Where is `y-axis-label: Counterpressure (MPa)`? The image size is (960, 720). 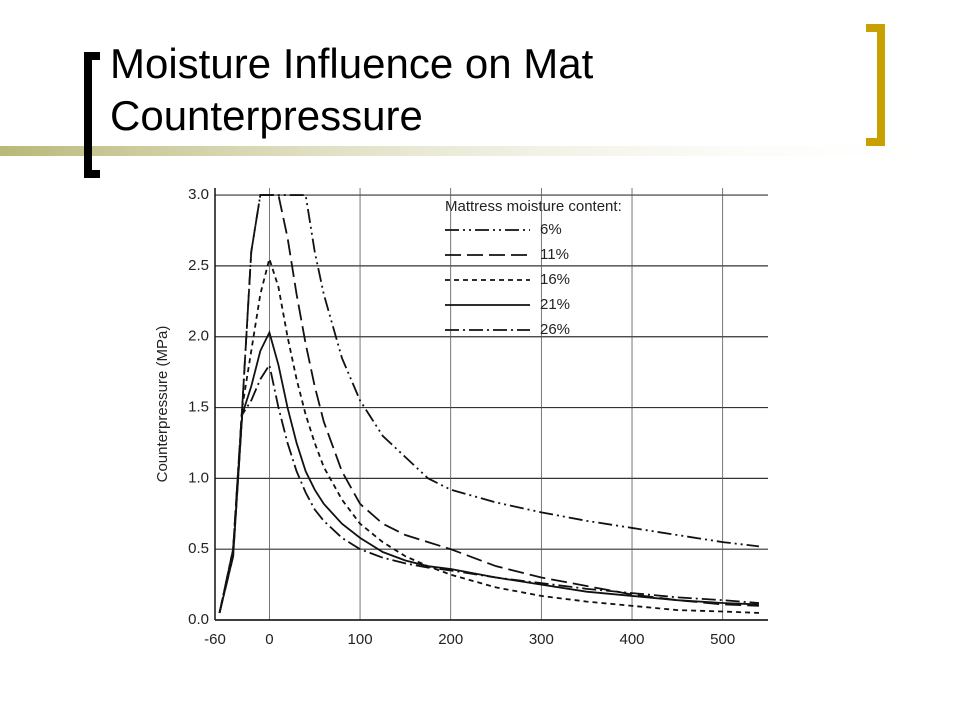 y-axis-label: Counterpressure (MPa) is located at coordinates (162, 404).